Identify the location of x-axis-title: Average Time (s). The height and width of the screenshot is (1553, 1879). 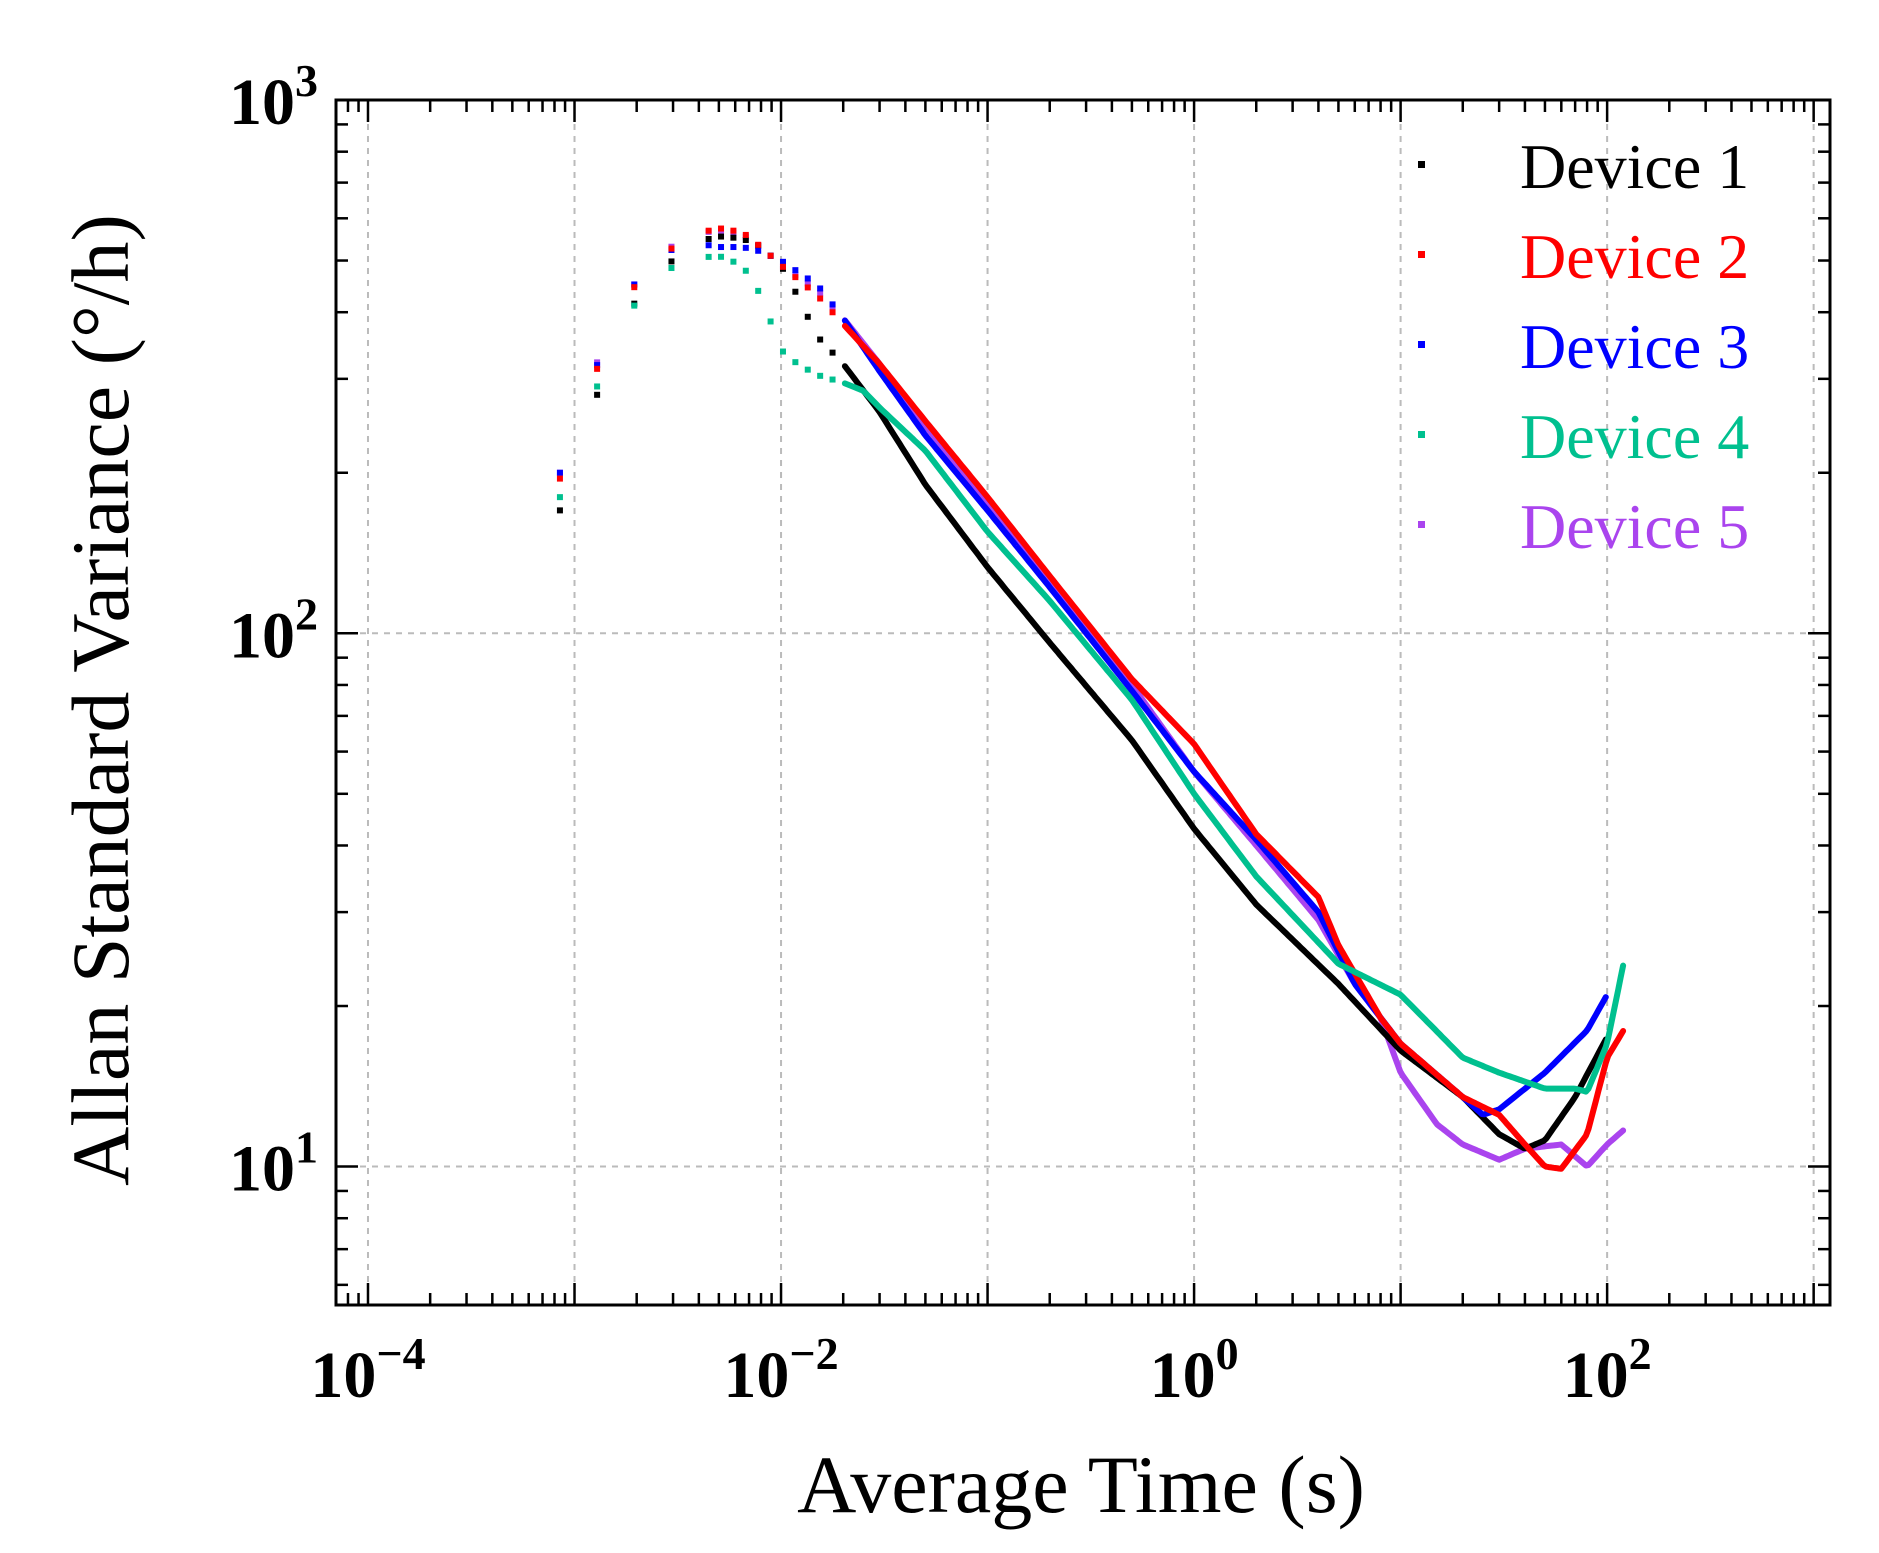
(1081, 1484).